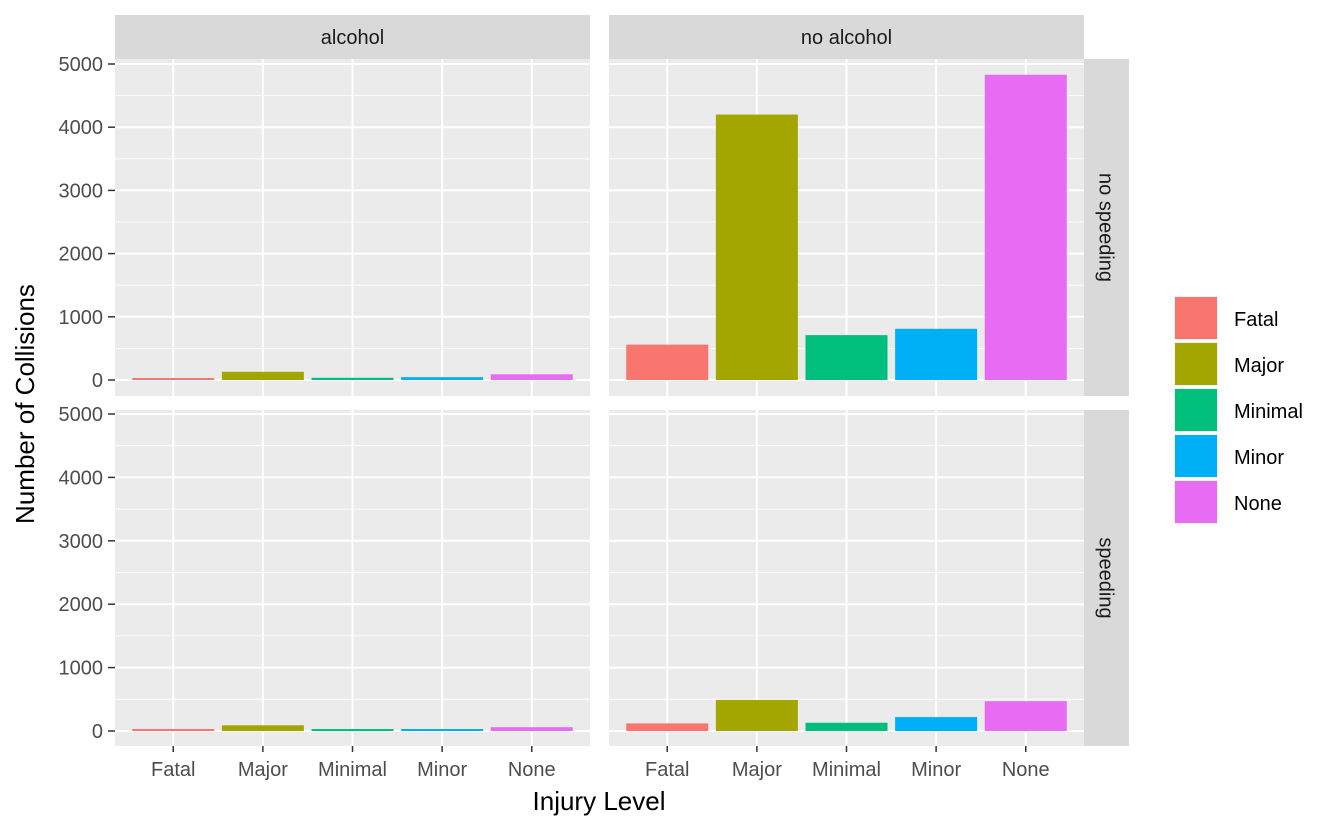 The width and height of the screenshot is (1344, 830). I want to click on facet-strip-label: no speeding, so click(1106, 227).